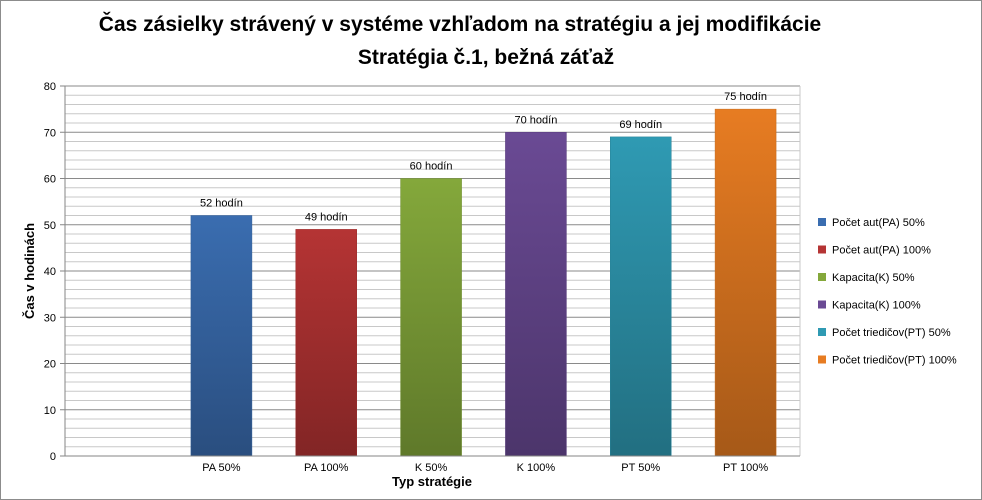 Image resolution: width=982 pixels, height=500 pixels. I want to click on x-tick-label: PT 50%, so click(640, 468).